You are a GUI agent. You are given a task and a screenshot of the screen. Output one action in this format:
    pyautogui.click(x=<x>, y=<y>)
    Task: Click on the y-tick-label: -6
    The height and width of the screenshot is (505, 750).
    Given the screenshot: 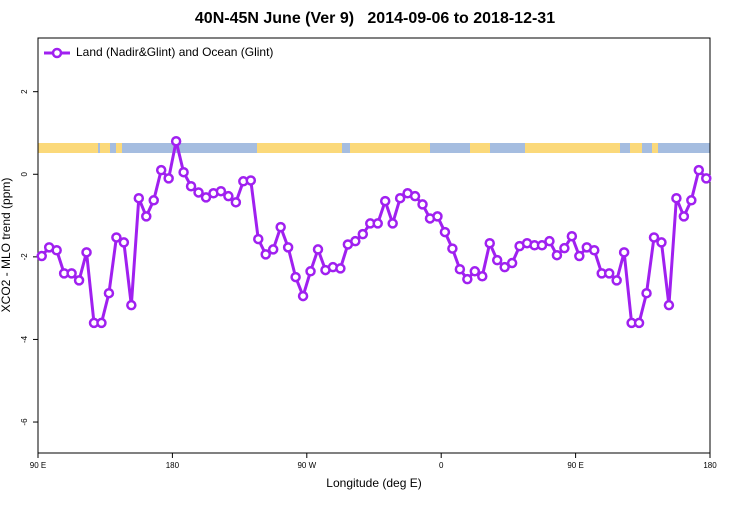 What is the action you would take?
    pyautogui.click(x=24, y=422)
    